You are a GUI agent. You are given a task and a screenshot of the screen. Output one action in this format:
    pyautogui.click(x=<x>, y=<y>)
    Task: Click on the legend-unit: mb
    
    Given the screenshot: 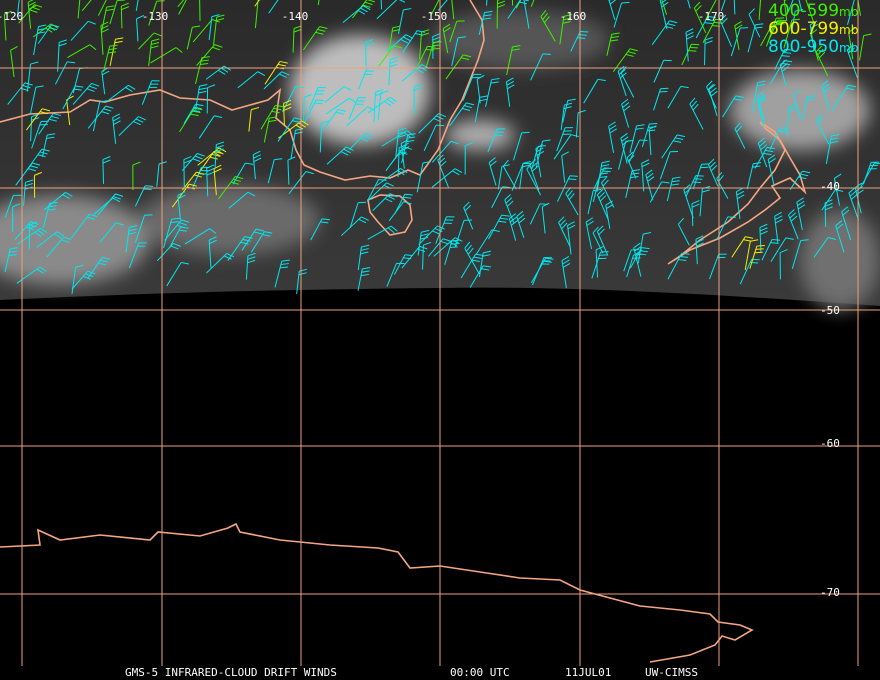 What is the action you would take?
    pyautogui.click(x=848, y=30)
    